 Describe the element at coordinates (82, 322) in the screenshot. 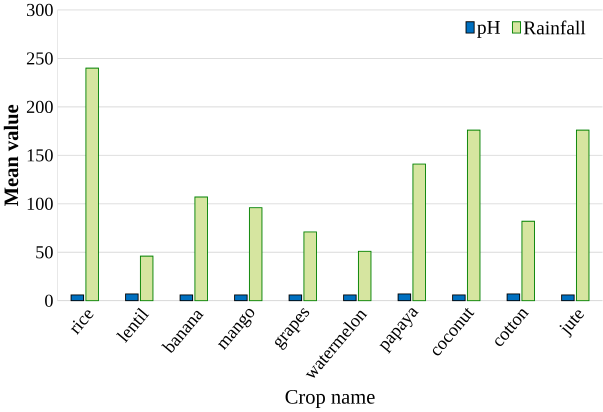

I see `x-tick-label: rice` at that location.